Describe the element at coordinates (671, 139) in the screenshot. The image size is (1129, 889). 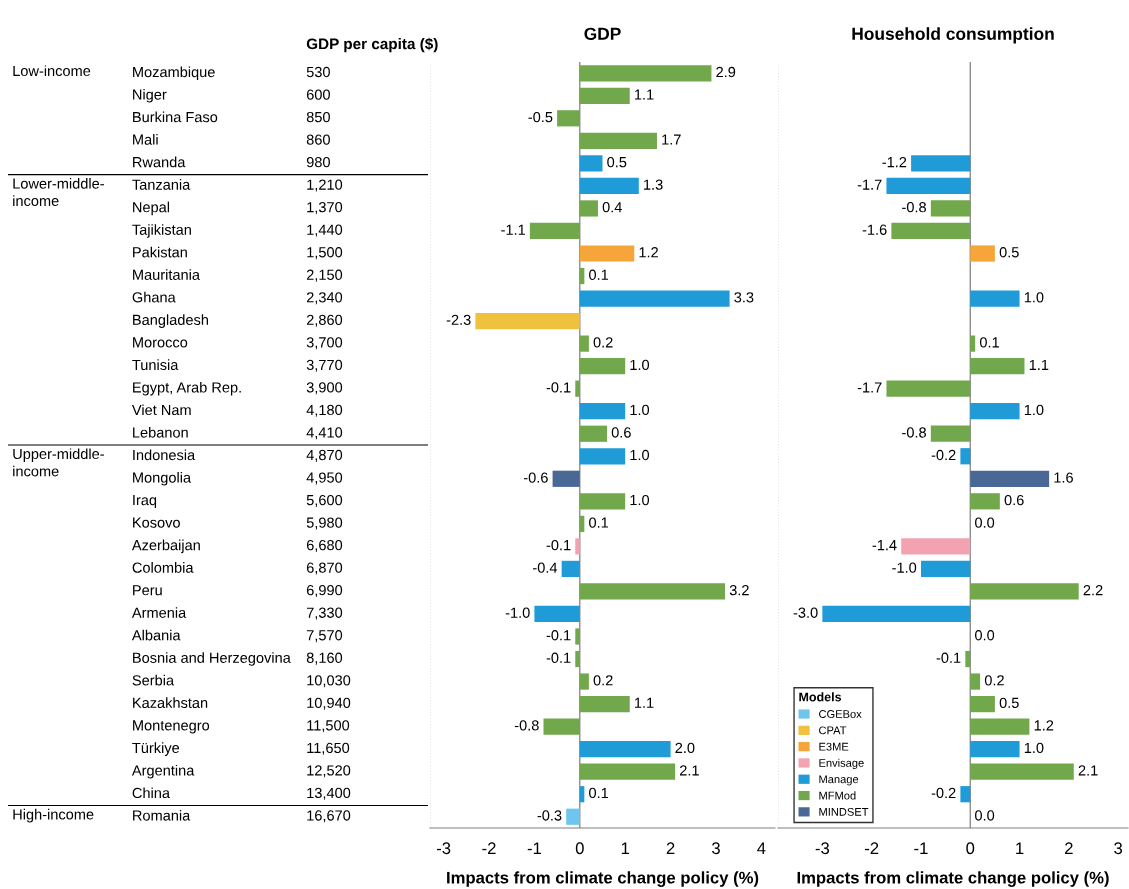
I see `data-label: 1.7` at that location.